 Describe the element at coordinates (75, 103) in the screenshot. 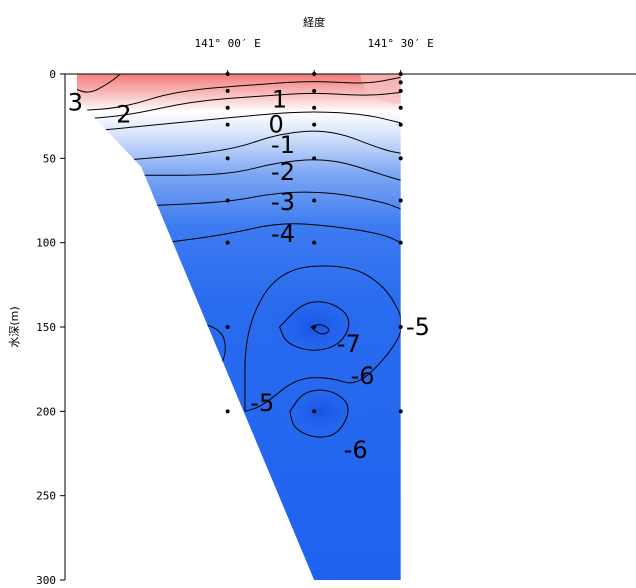

I see `contour-label-0: 3` at that location.